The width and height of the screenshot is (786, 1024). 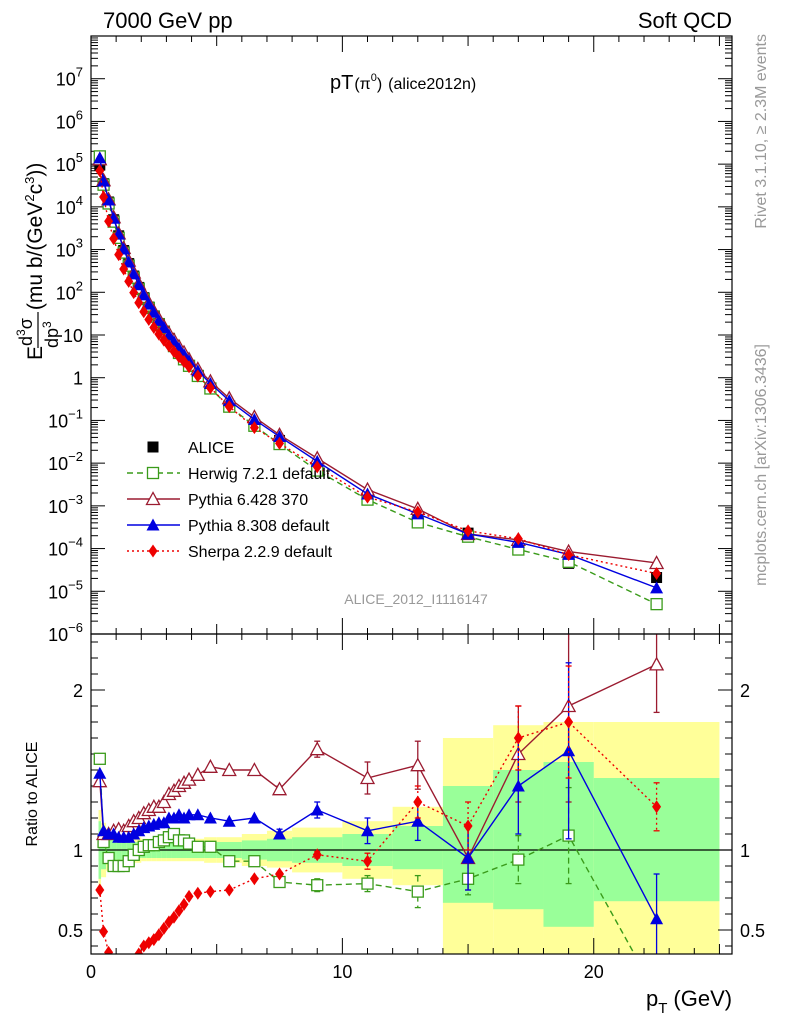 What do you see at coordinates (260, 552) in the screenshot?
I see `legend-label: Sherpa 2.2.9 default` at bounding box center [260, 552].